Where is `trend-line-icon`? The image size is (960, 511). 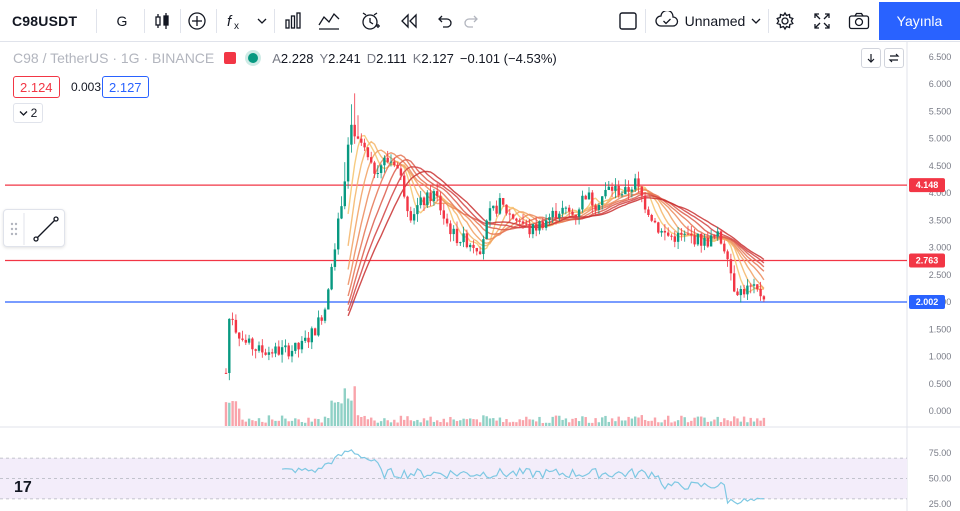 trend-line-icon is located at coordinates (46, 229).